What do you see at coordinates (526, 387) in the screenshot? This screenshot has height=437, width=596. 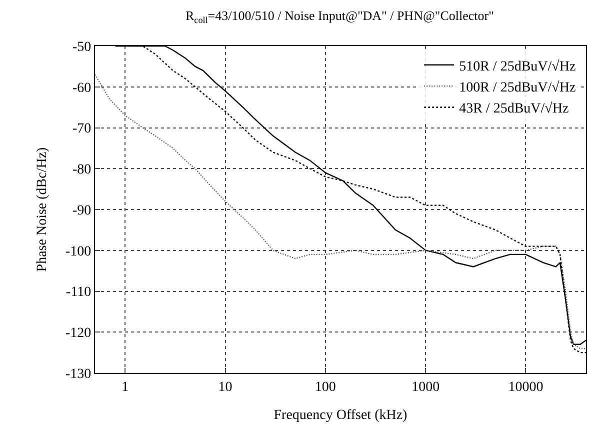 I see `x-tick-label: 10000` at bounding box center [526, 387].